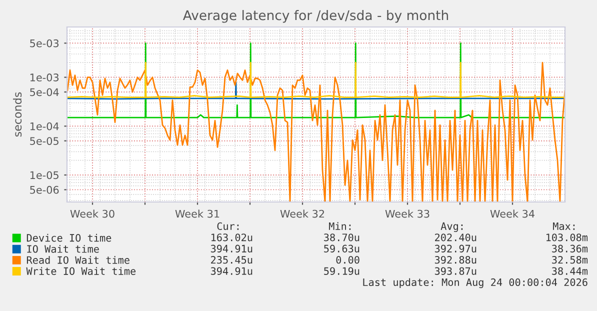  Describe the element at coordinates (44, 141) in the screenshot. I see `y-tick-label: 5e-05` at that location.